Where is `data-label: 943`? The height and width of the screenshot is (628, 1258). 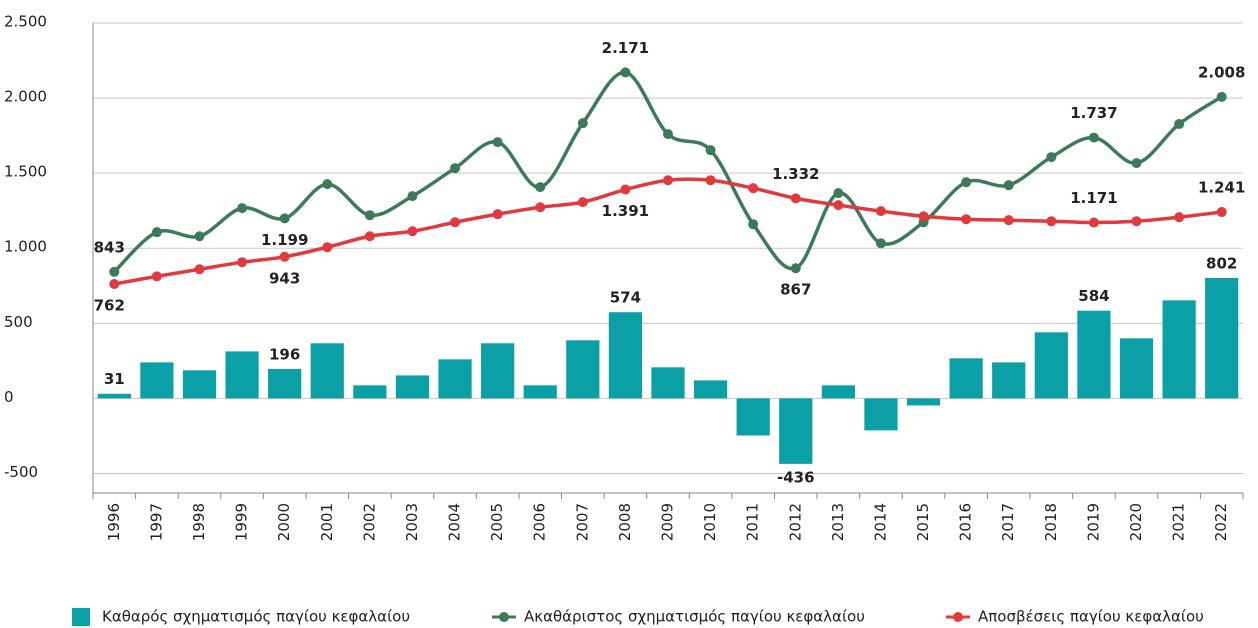
data-label: 943 is located at coordinates (284, 278).